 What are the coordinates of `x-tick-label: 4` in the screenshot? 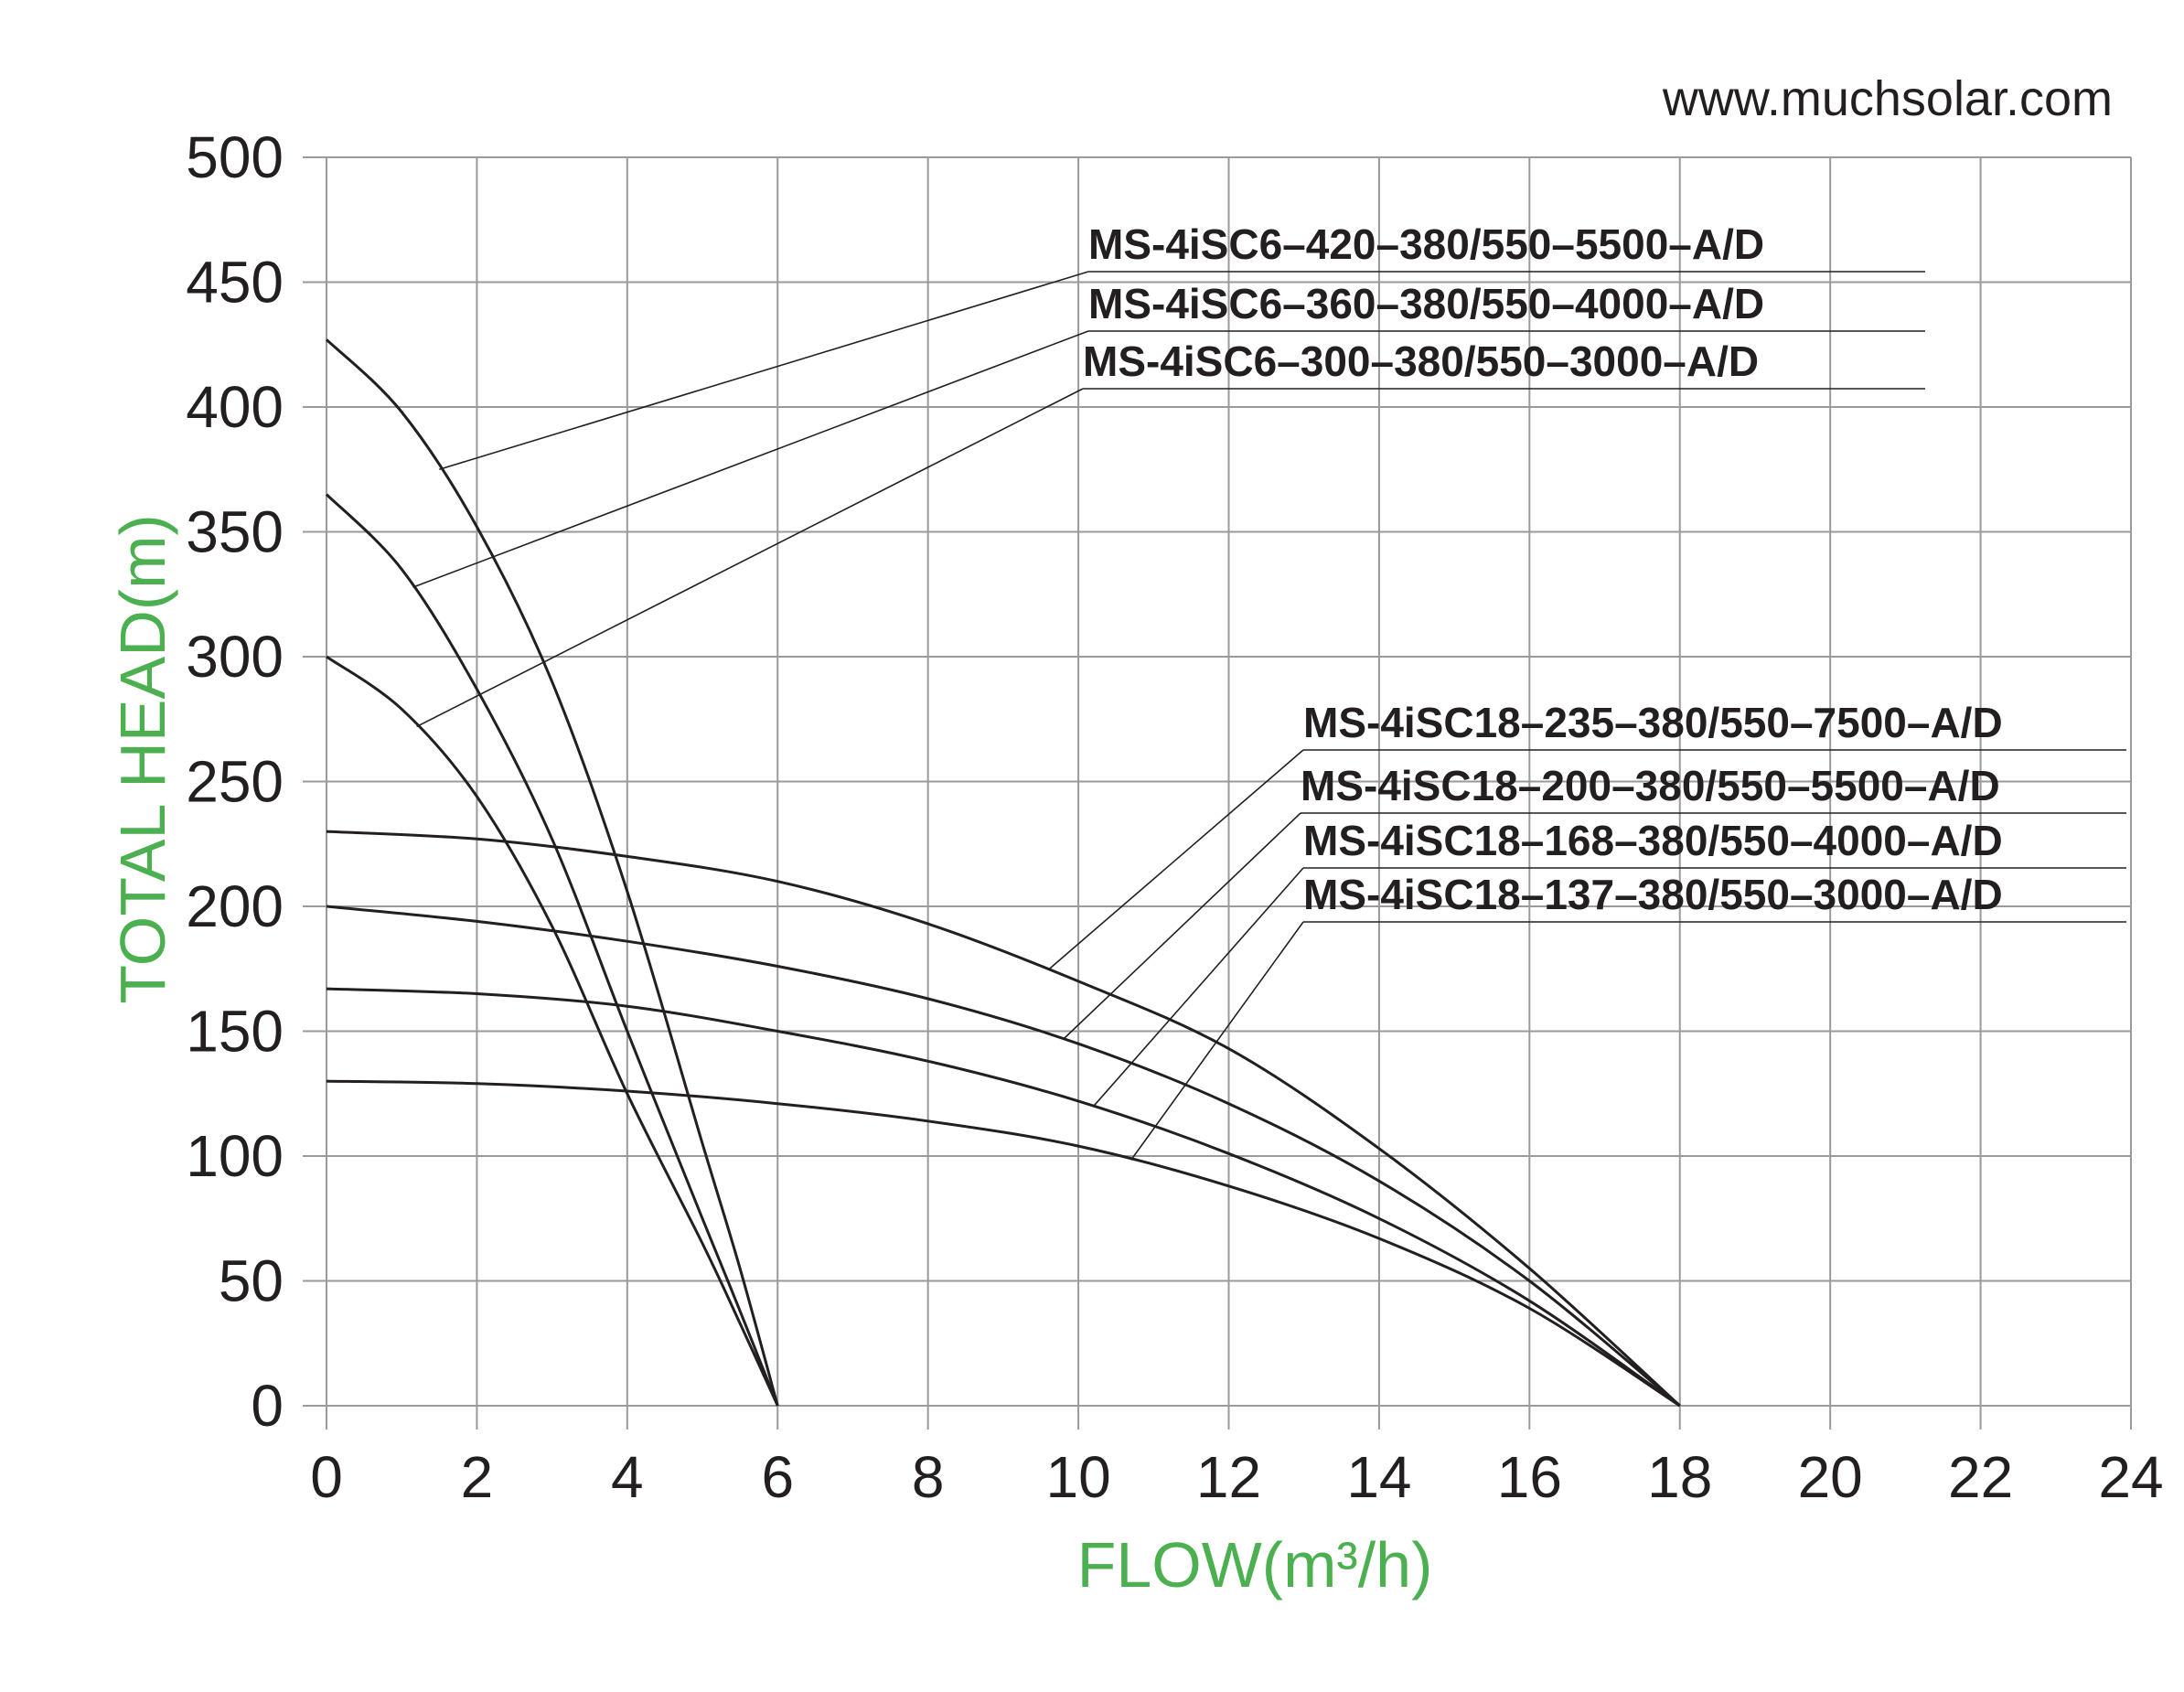 It's located at (627, 1477).